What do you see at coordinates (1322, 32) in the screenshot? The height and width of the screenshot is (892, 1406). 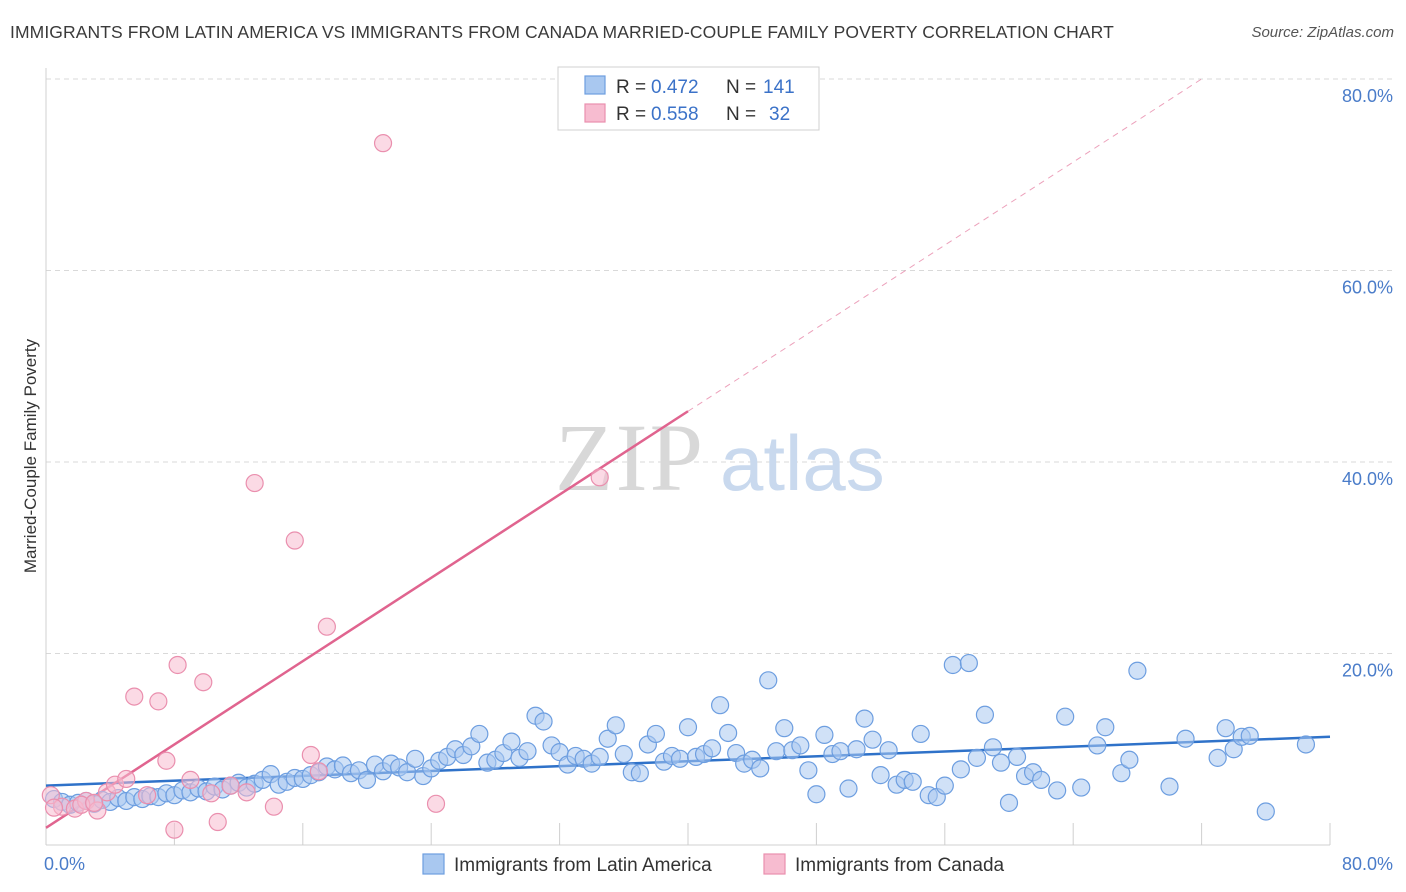 I see `chart-source: Source: ZipAtlas.com` at bounding box center [1322, 32].